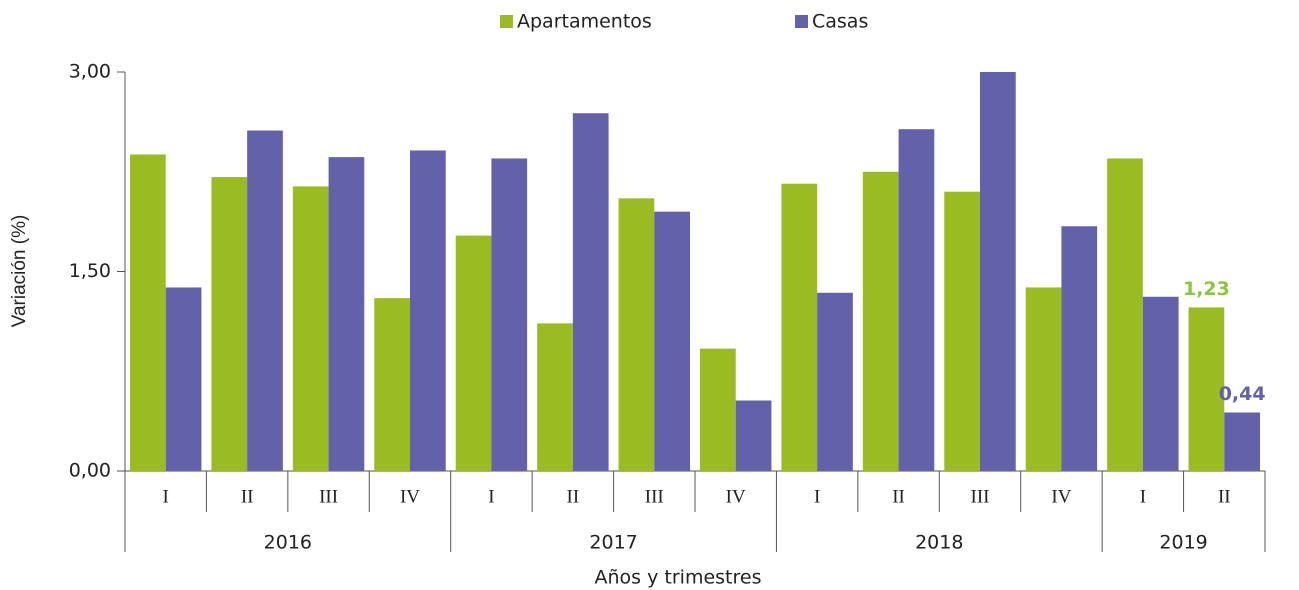 This screenshot has height=590, width=1299. Describe the element at coordinates (288, 543) in the screenshot. I see `group-label: 2016` at that location.